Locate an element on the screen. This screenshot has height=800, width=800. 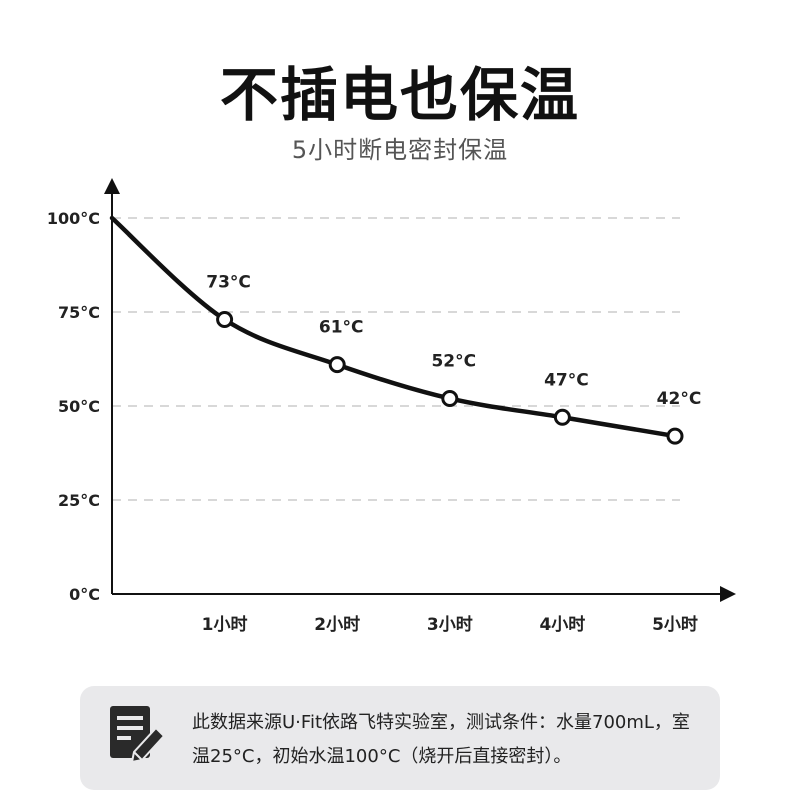
data-label: 73°C is located at coordinates (228, 283).